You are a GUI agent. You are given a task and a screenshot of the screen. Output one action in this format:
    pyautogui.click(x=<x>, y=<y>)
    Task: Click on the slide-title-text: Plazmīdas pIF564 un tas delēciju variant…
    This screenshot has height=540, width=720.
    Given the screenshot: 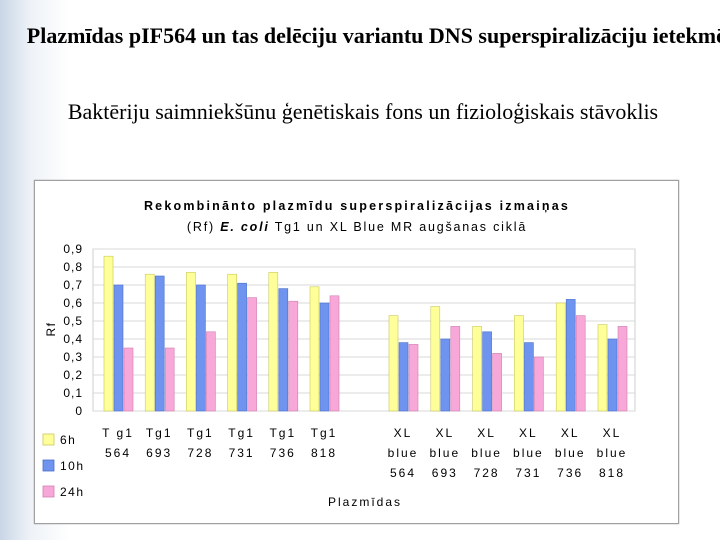 What is the action you would take?
    pyautogui.click(x=373, y=35)
    